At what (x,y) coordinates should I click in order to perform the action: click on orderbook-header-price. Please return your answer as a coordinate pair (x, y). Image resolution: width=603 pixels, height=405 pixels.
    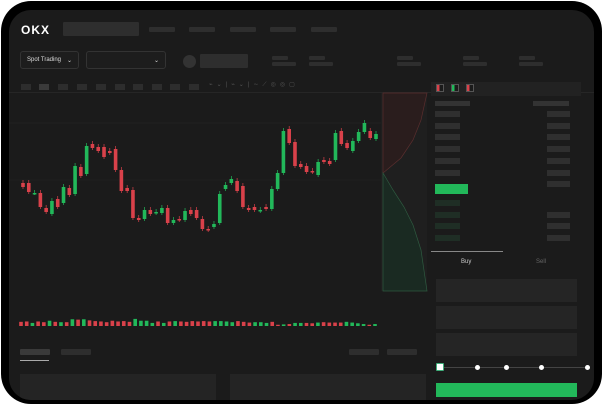
    Looking at the image, I should click on (452, 103).